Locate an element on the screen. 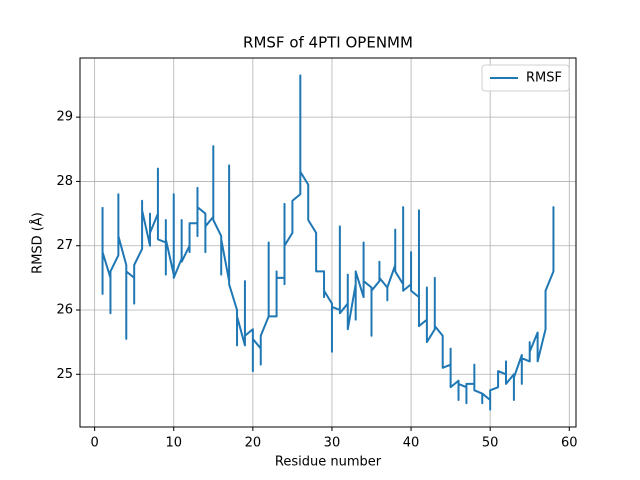 The height and width of the screenshot is (480, 640). x-tick-label: 40 is located at coordinates (411, 443).